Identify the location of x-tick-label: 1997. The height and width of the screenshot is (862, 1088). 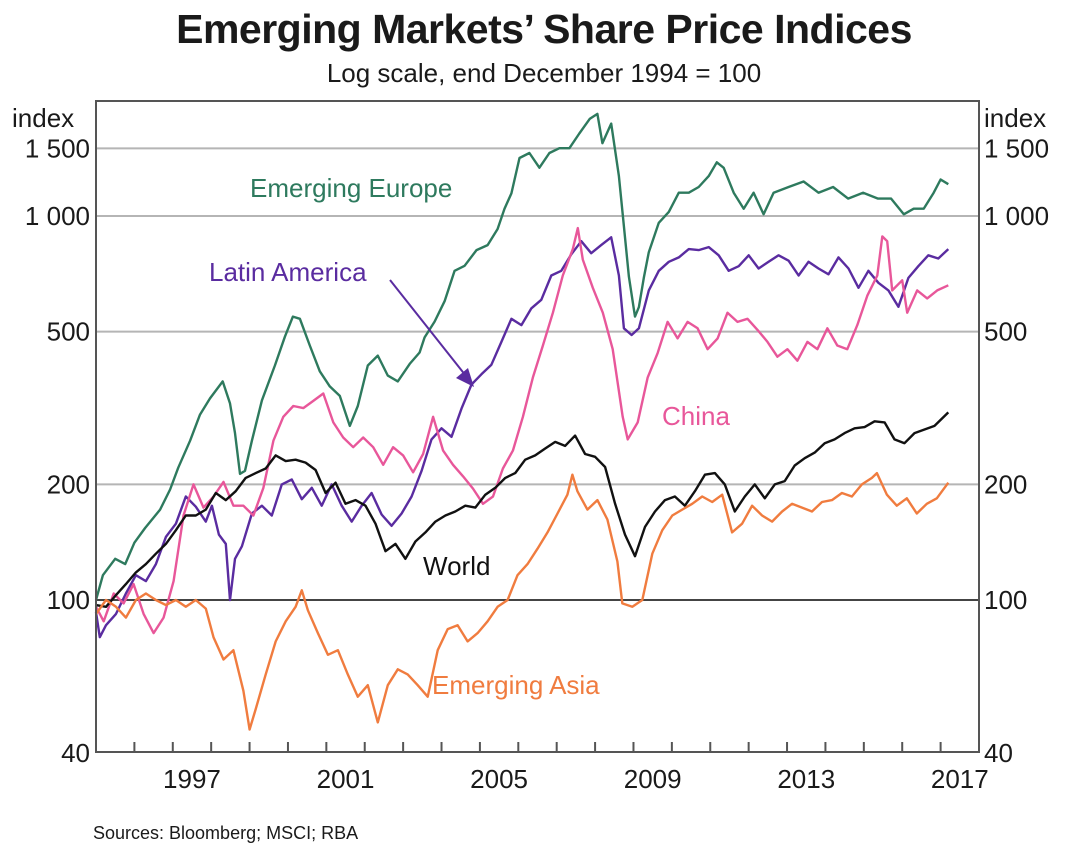
(192, 779).